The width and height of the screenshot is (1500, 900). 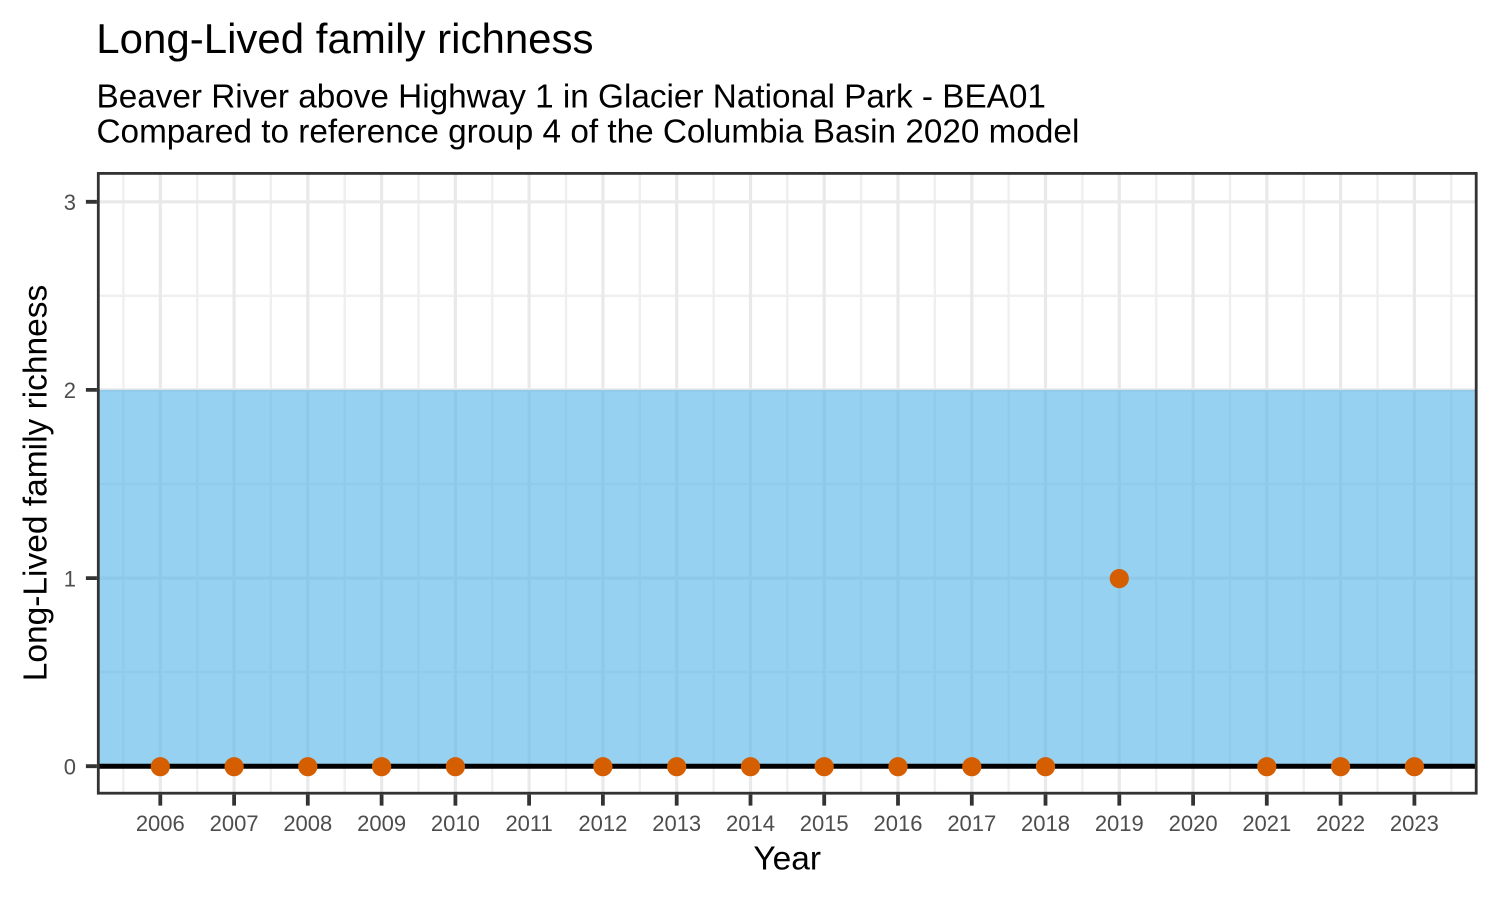 What do you see at coordinates (70, 578) in the screenshot?
I see `svg-text: 1` at bounding box center [70, 578].